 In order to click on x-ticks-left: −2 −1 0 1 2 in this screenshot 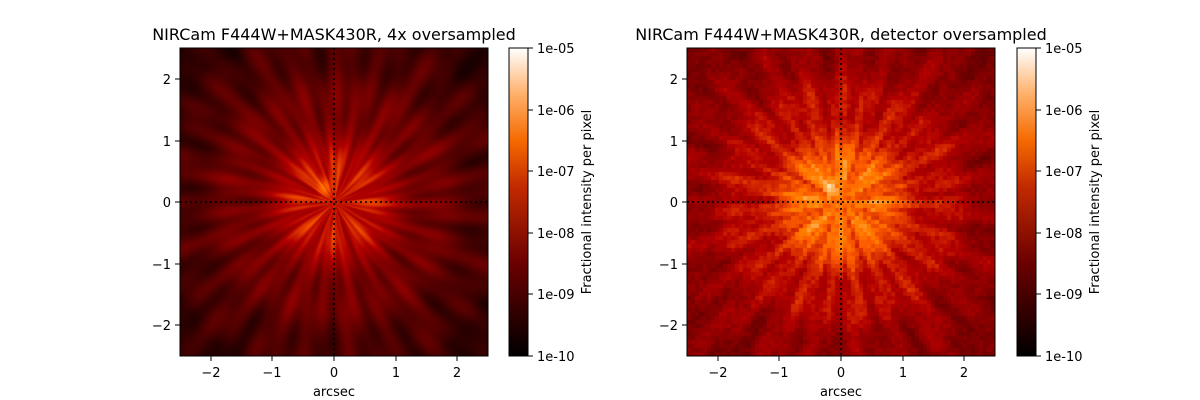, I will do `click(331, 368)`.